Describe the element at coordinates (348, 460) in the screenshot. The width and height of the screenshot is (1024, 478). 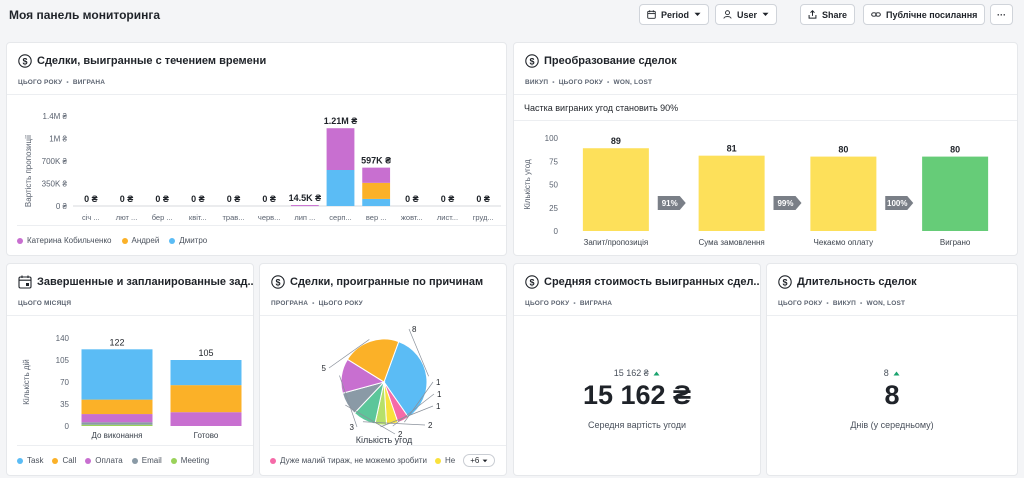
I see `legend-item: Дуже малий тираж, не можемо зробити` at that location.